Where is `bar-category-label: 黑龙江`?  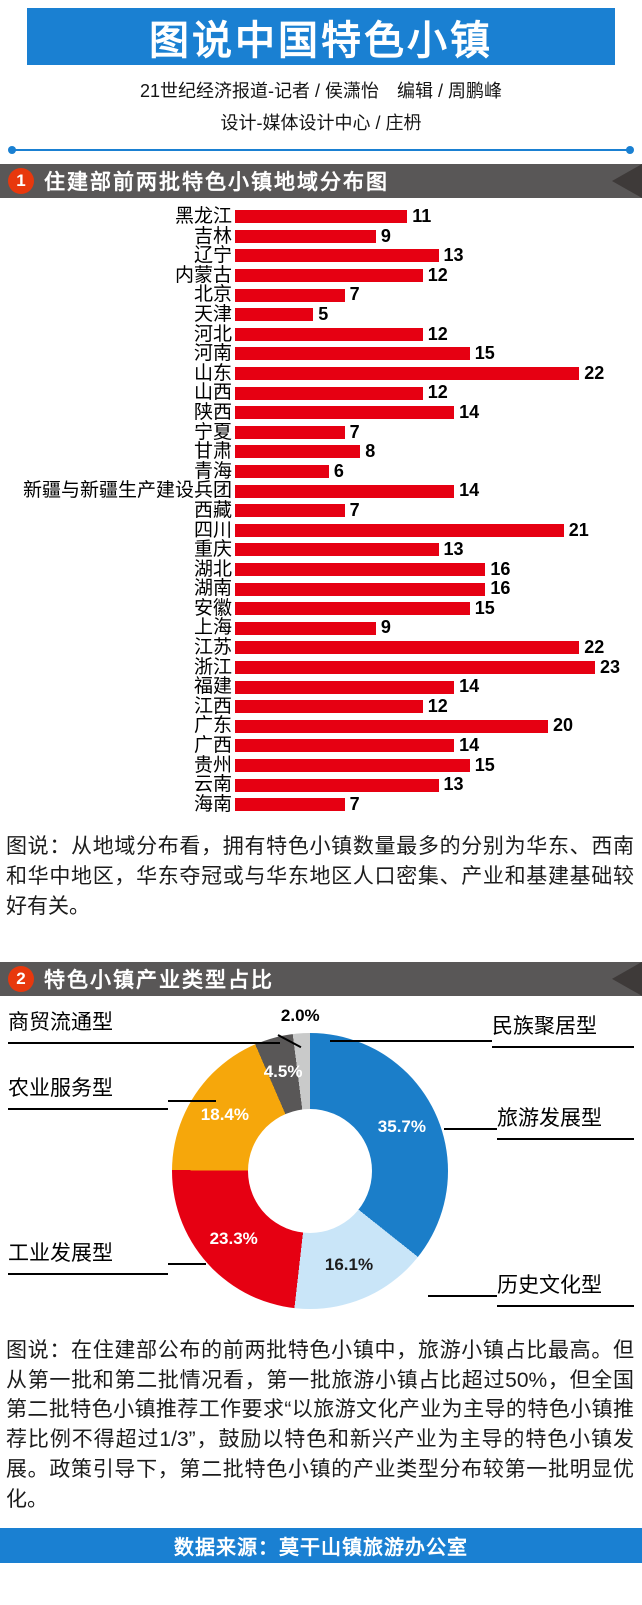 bar-category-label: 黑龙江 is located at coordinates (203, 216).